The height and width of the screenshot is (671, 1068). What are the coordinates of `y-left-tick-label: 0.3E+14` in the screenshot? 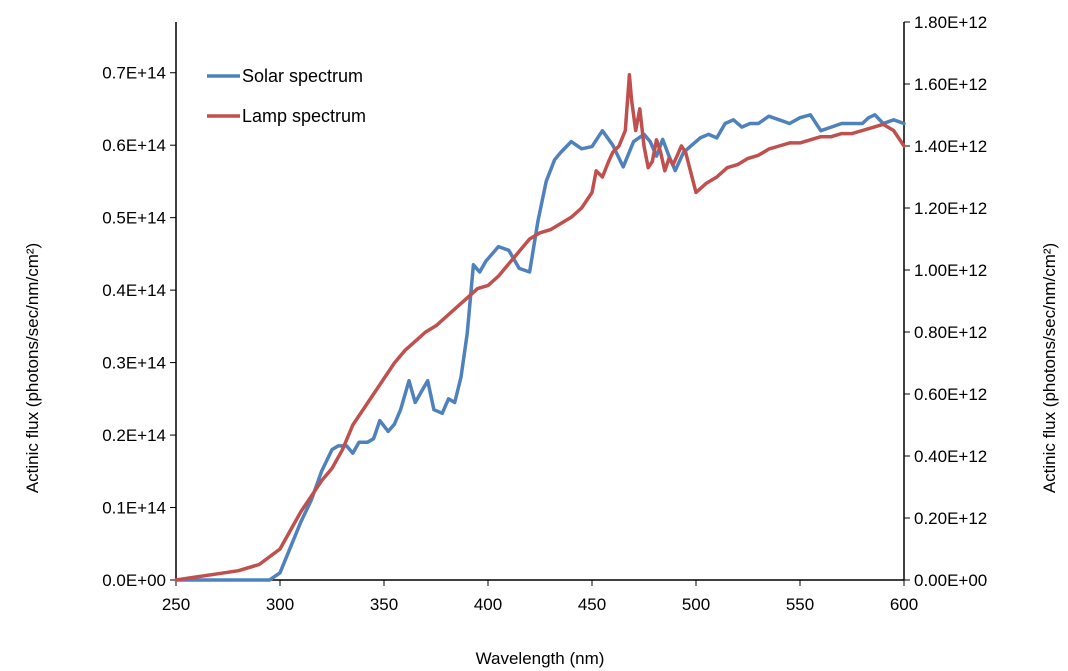 It's located at (134, 363).